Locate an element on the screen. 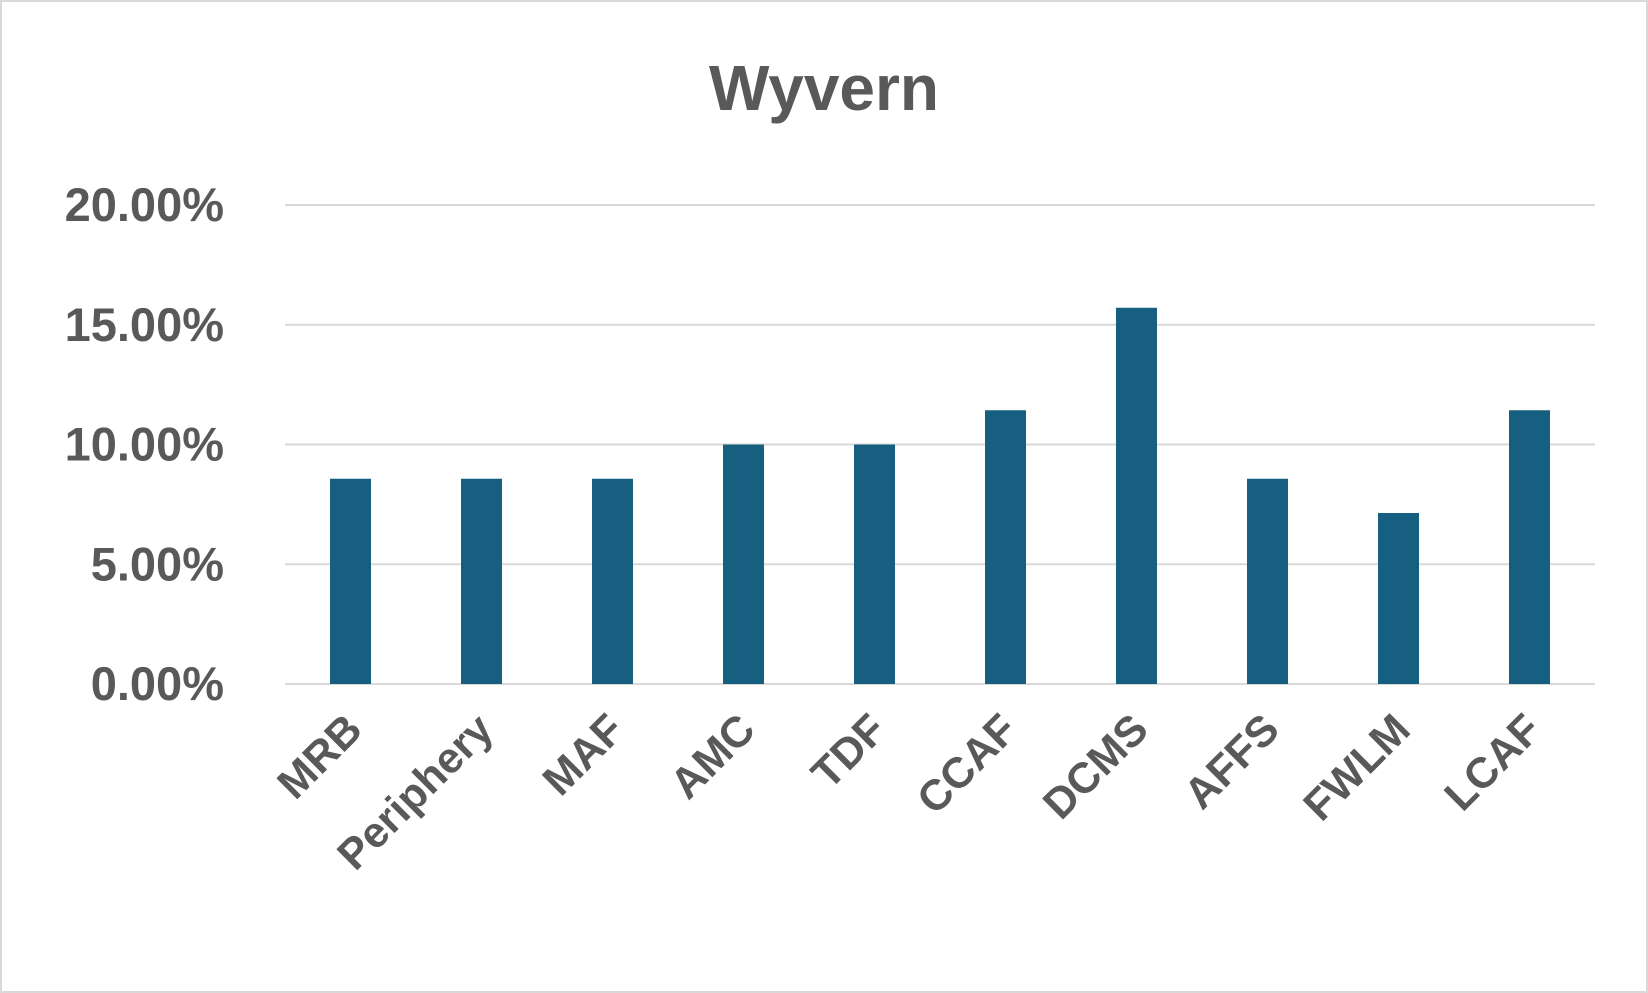 The width and height of the screenshot is (1648, 993). y-tick-label: 20.00% is located at coordinates (144, 204).